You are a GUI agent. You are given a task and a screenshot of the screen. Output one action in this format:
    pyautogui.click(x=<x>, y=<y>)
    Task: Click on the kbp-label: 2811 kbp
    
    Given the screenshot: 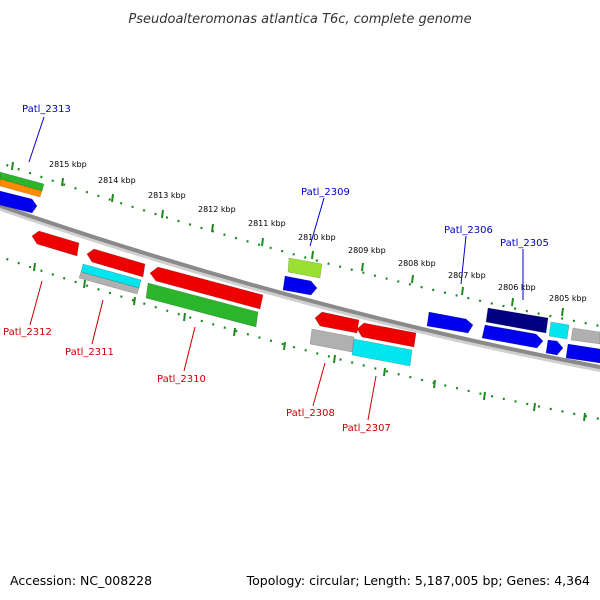 What is the action you would take?
    pyautogui.click(x=267, y=223)
    